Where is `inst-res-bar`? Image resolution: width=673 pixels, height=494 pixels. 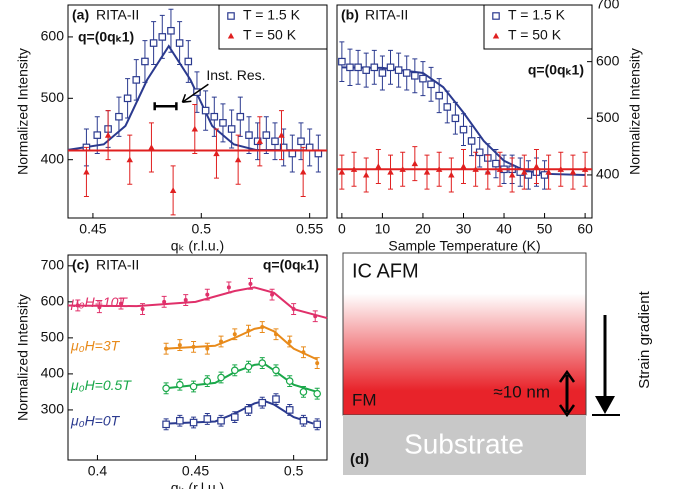
inst-res-bar is located at coordinates (165, 106).